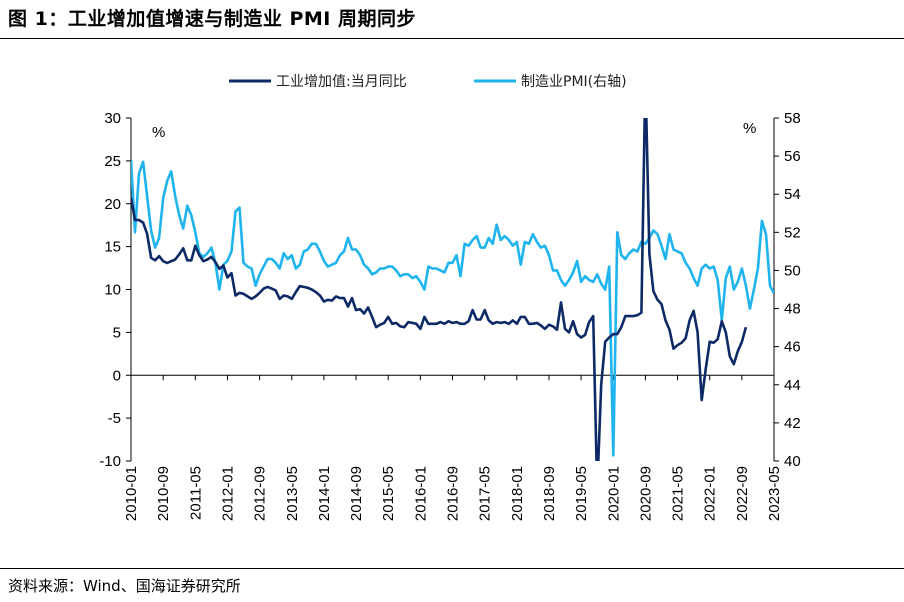  I want to click on x-tick-label: 2018-09, so click(549, 493).